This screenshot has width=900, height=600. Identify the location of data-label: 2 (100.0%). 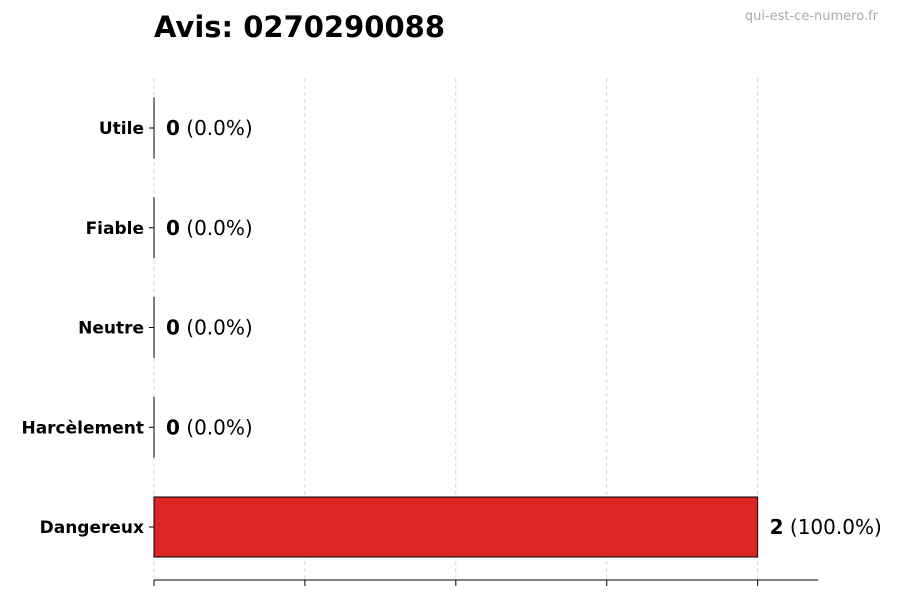
(826, 527).